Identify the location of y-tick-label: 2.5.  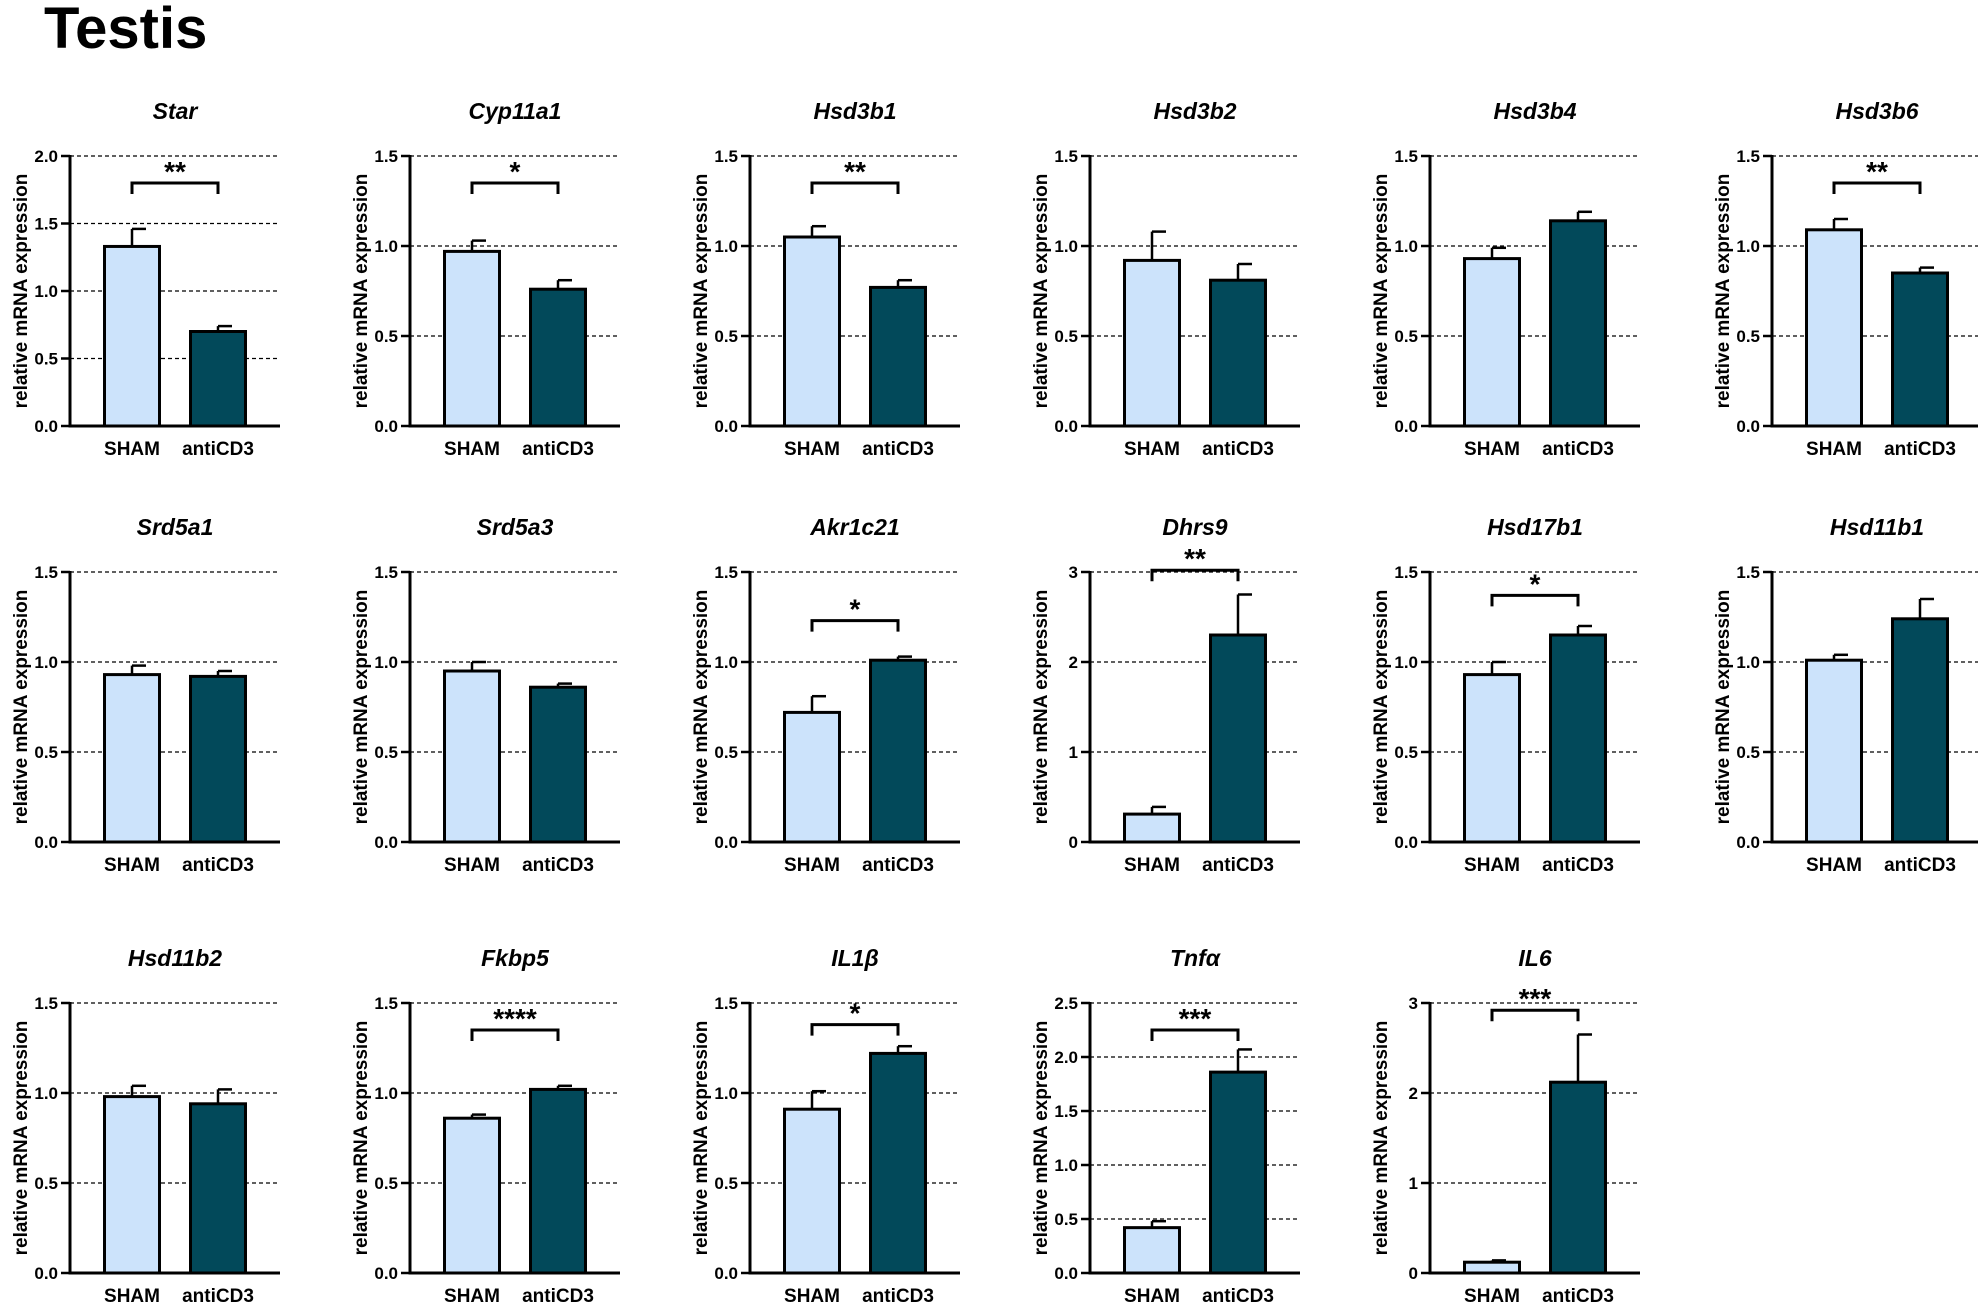
(1066, 1003).